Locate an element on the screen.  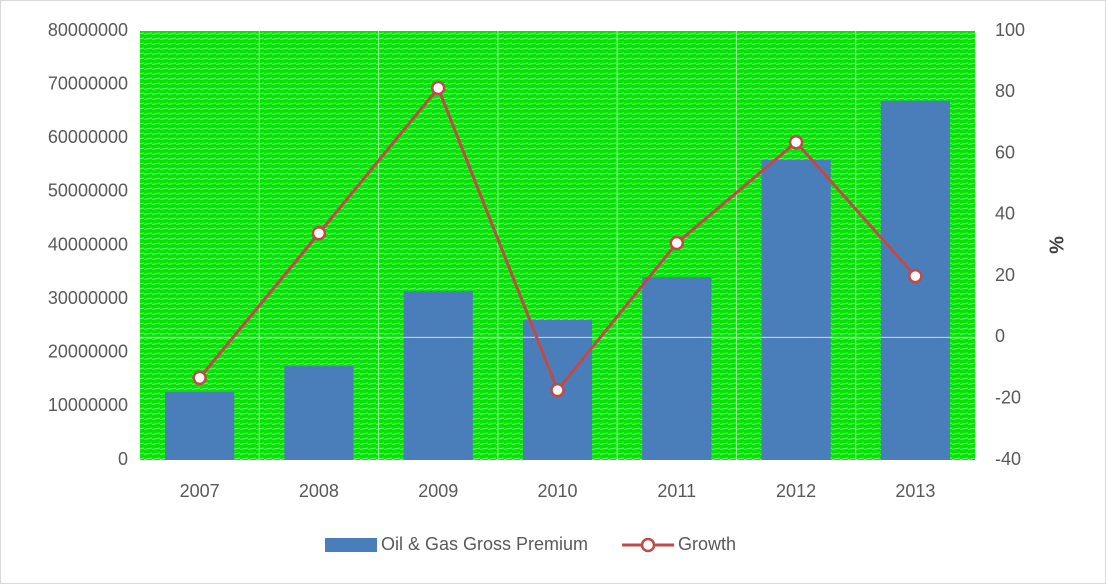
legend-label: Oil & Gas Gross Premium is located at coordinates (484, 544).